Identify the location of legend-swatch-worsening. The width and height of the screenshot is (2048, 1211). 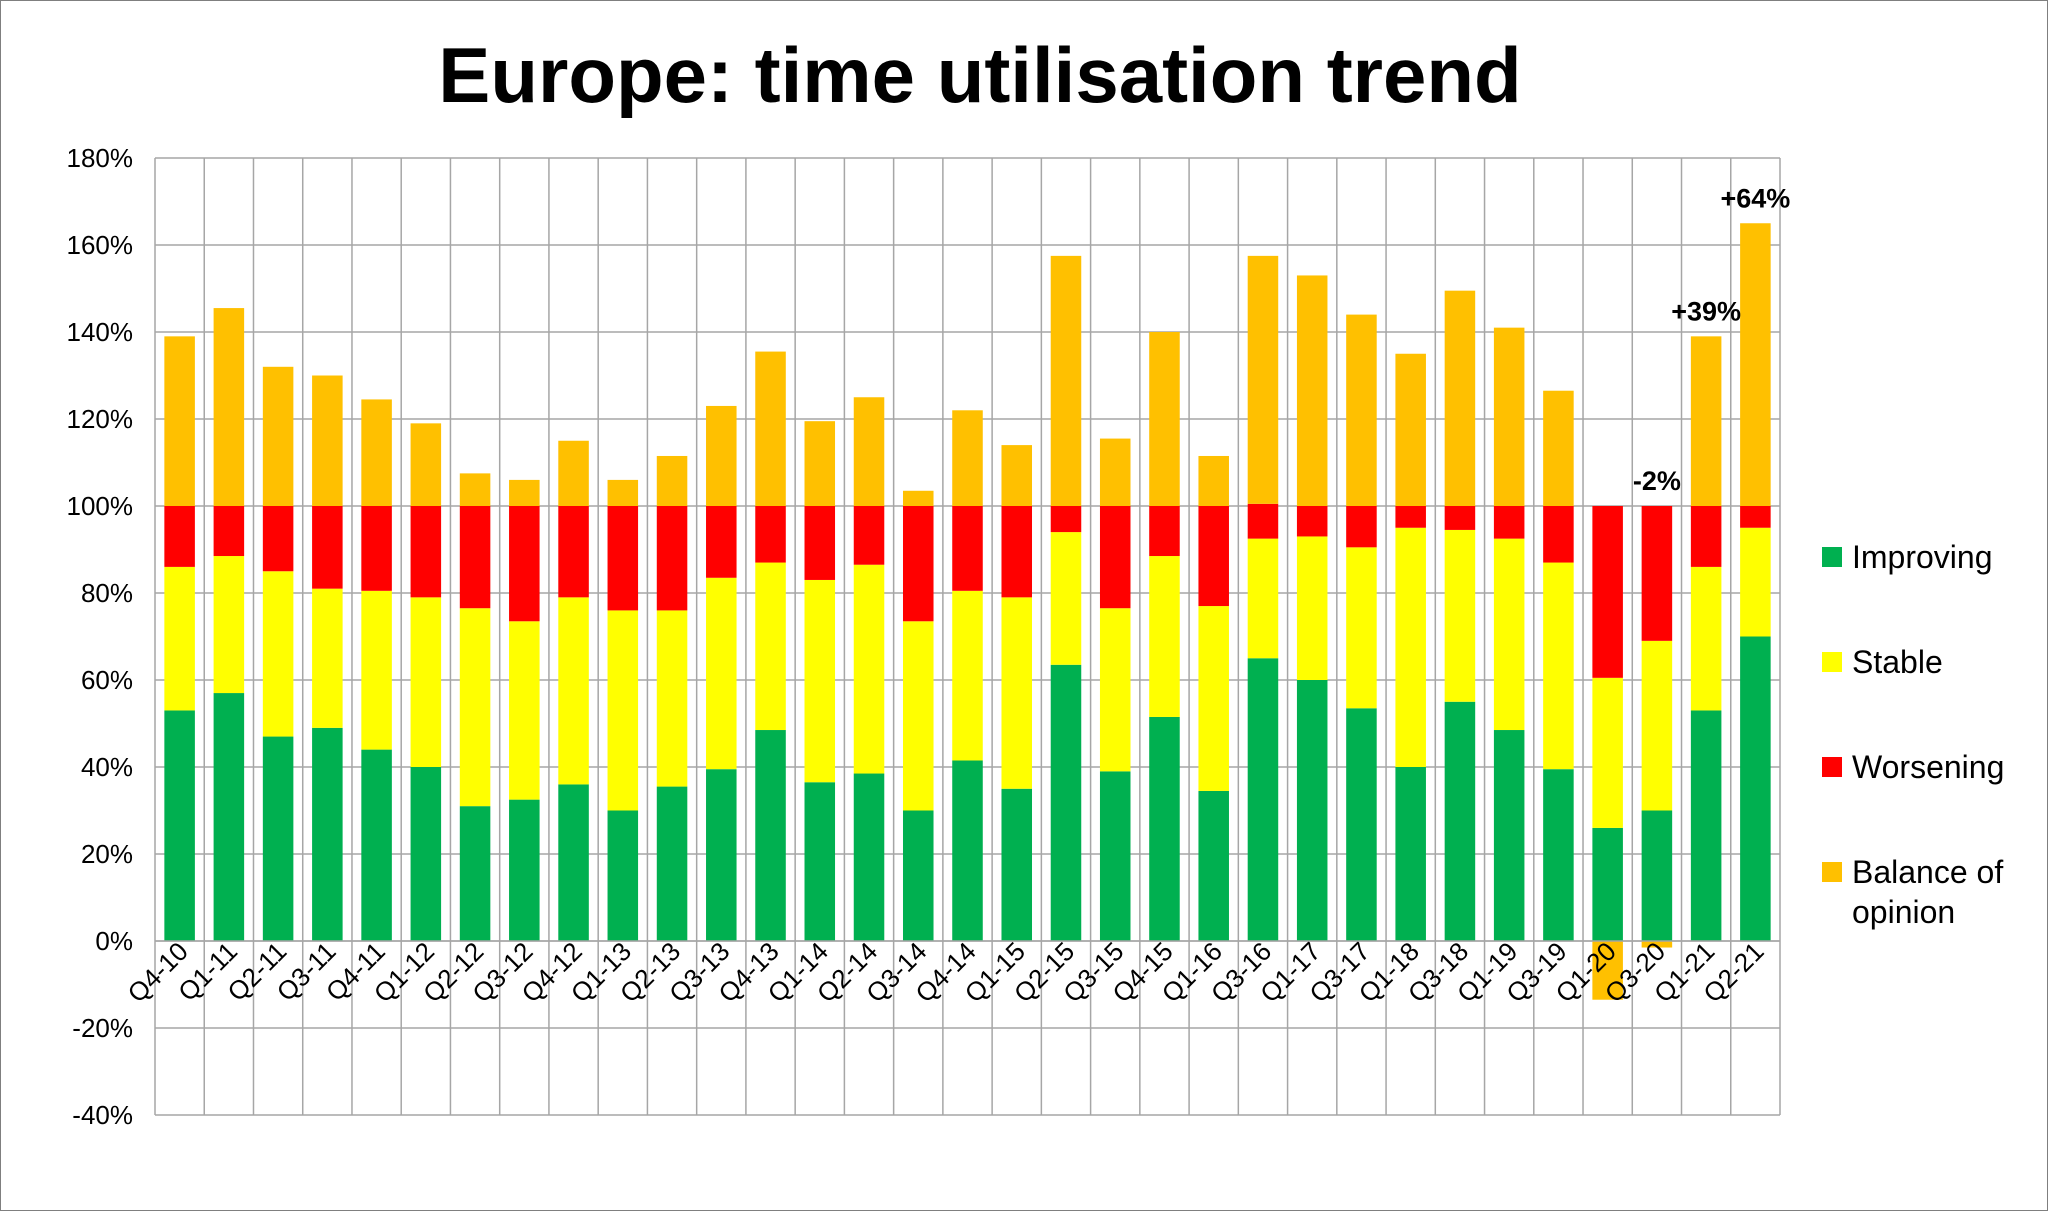
(1832, 767).